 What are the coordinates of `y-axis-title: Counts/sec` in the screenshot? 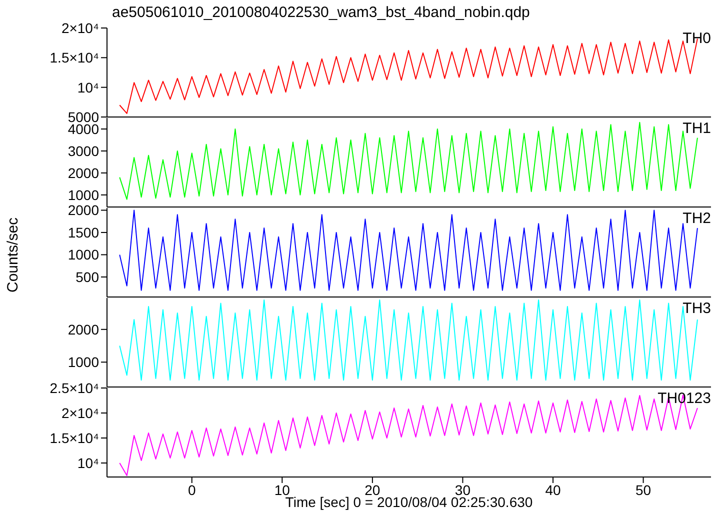 It's located at (13, 254).